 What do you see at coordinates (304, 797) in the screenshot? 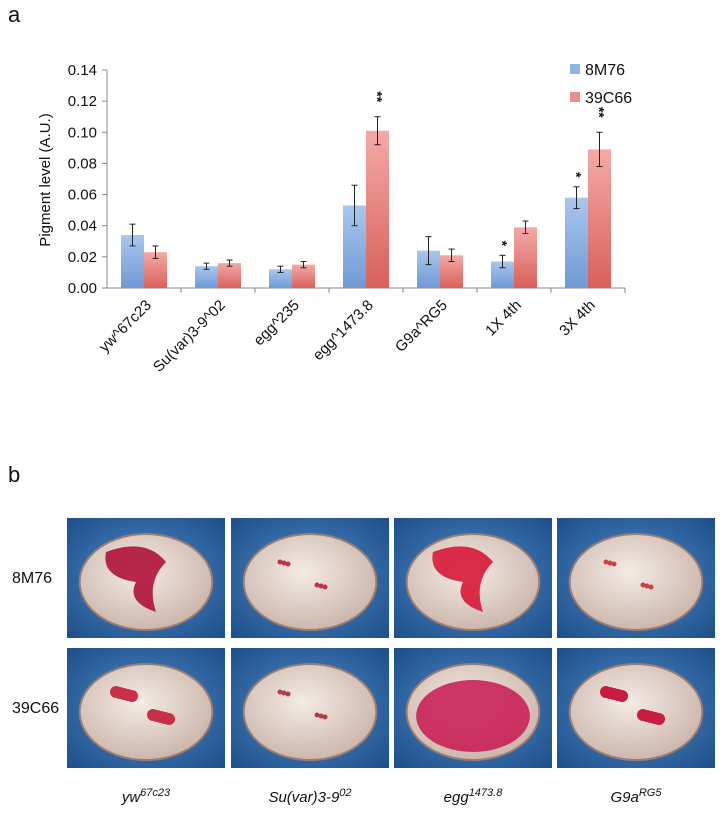
I see `label-base: Su(var)3-9` at bounding box center [304, 797].